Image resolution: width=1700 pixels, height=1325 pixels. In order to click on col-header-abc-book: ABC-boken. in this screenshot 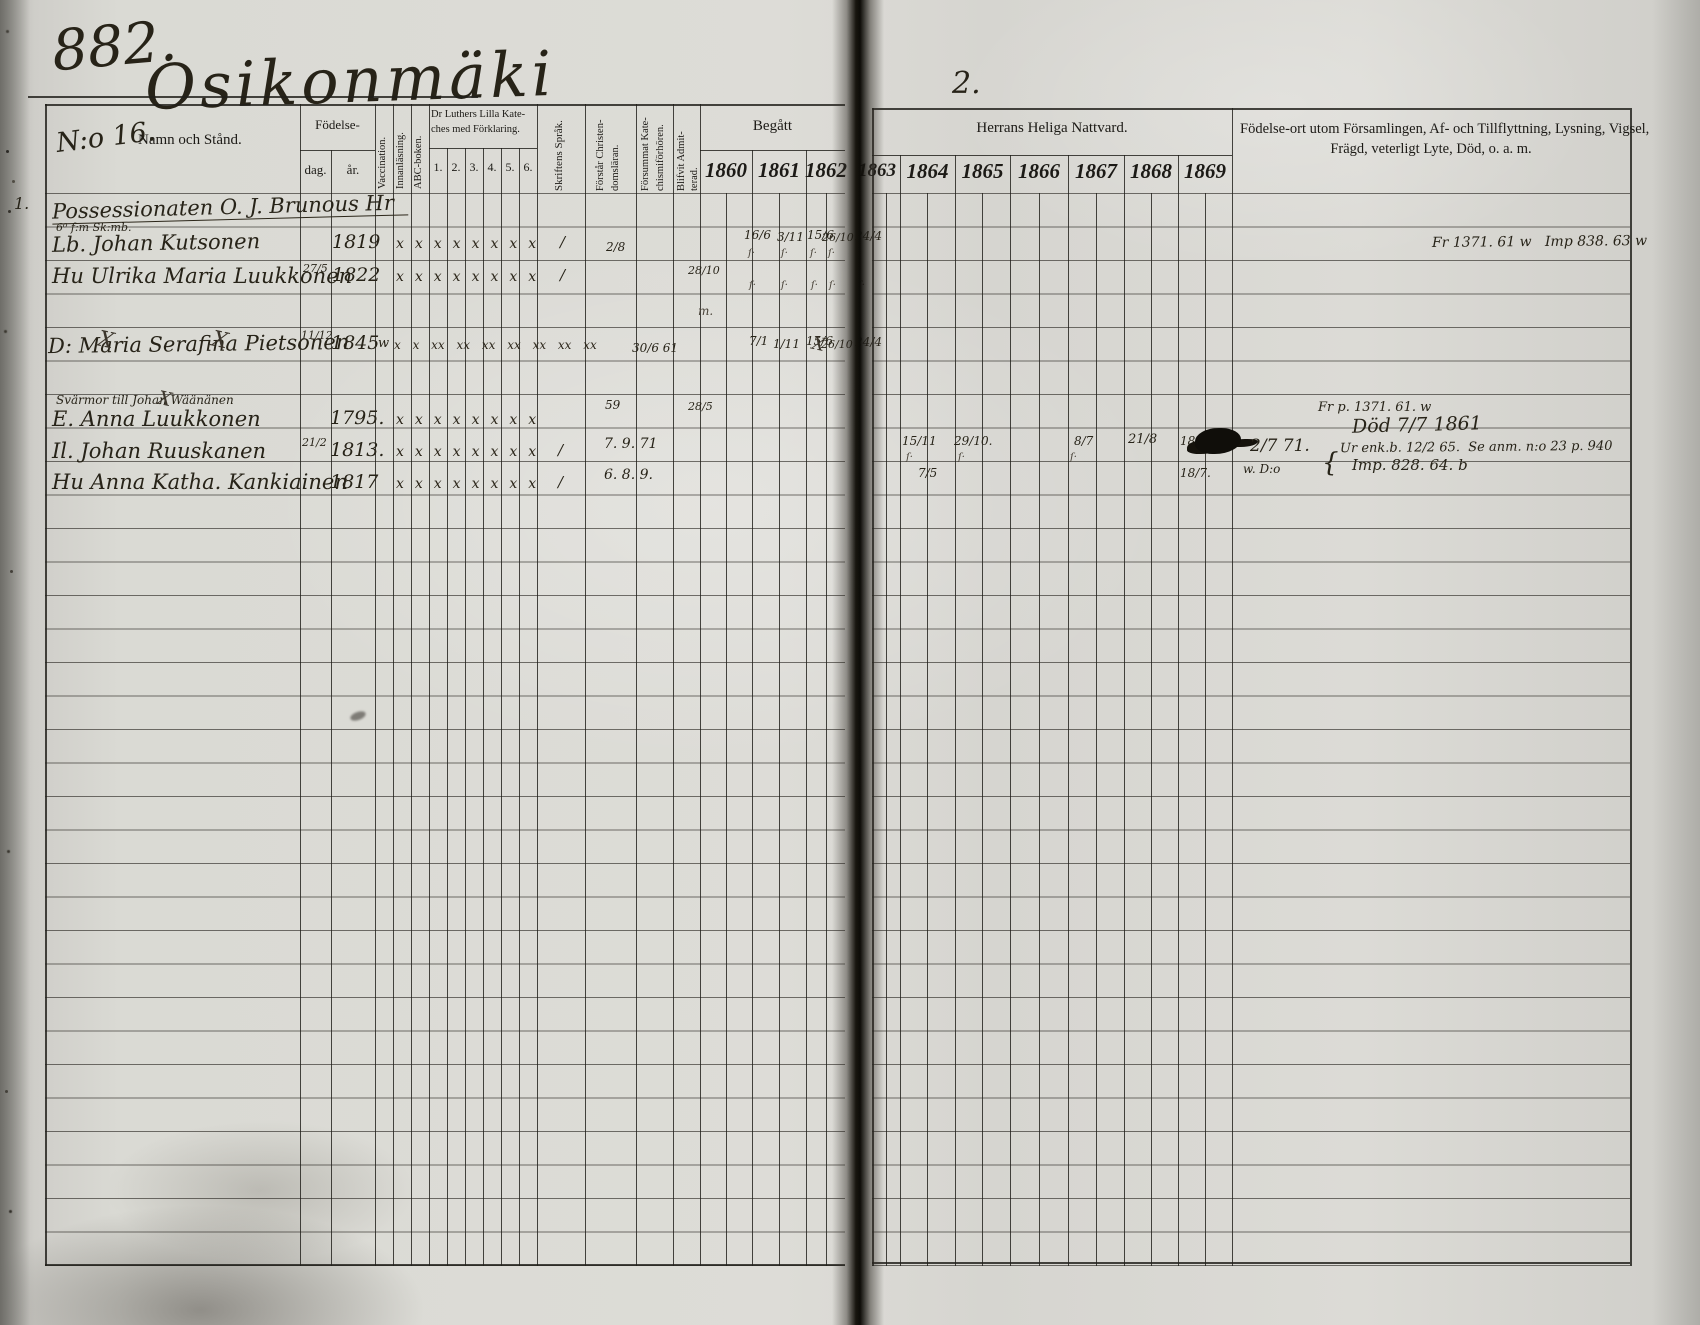, I will do `click(418, 162)`.